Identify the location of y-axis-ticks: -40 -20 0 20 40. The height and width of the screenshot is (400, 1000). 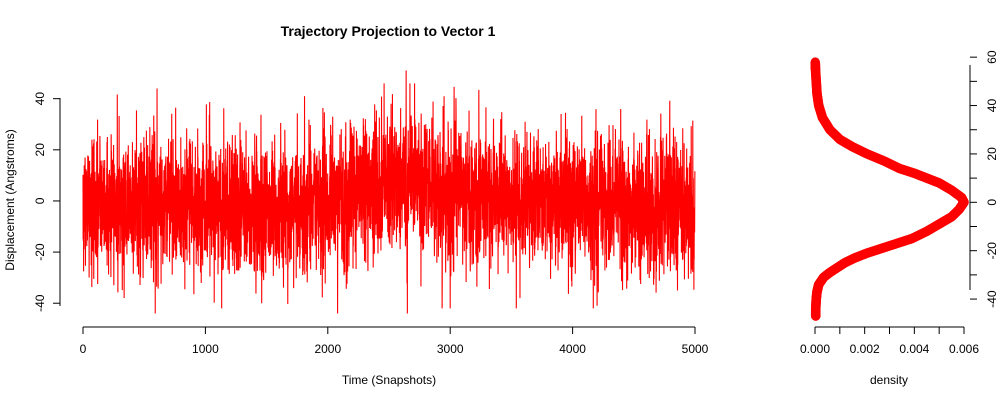
(46, 202).